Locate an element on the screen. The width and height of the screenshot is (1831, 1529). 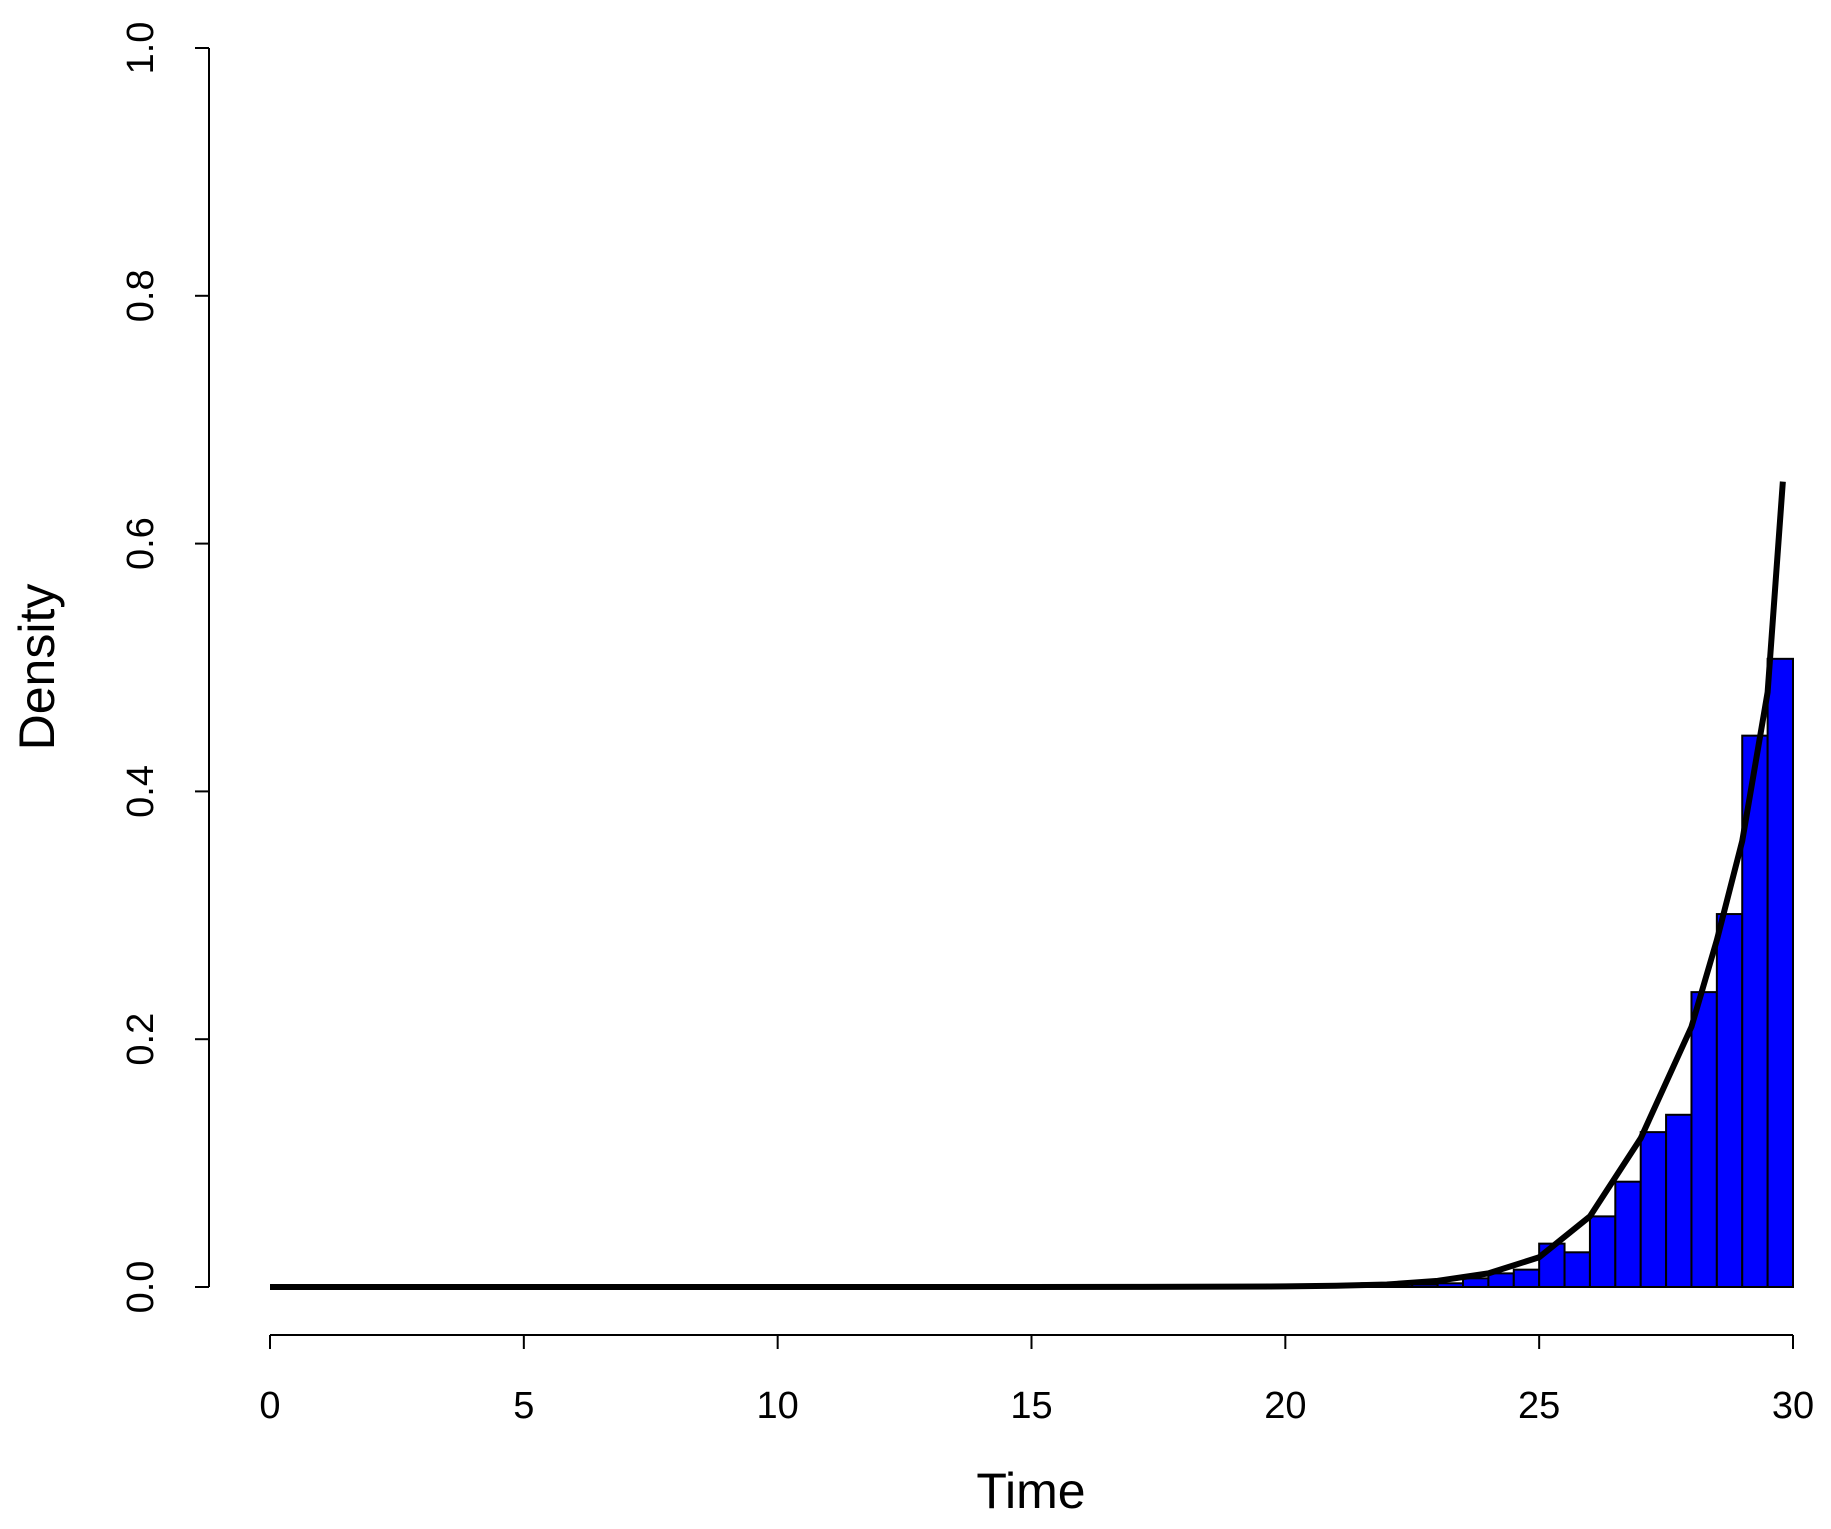
y-tick-label: 0.8 is located at coordinates (141, 295).